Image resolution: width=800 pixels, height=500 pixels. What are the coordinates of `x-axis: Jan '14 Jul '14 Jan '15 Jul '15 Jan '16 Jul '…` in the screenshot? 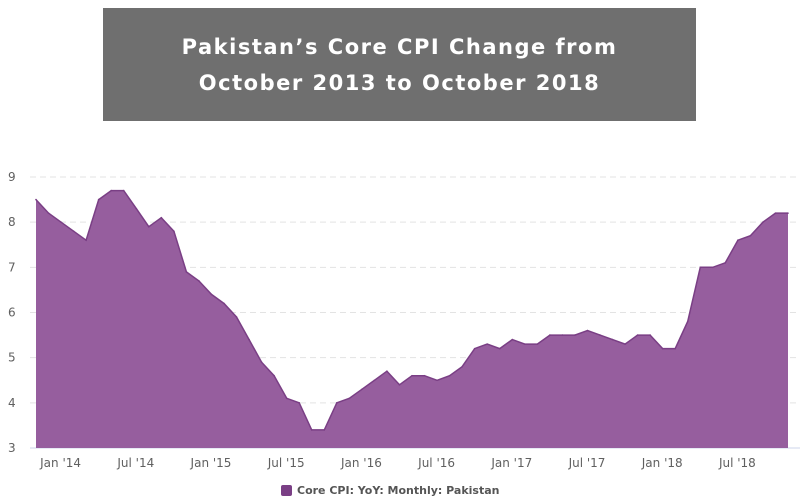 It's located at (415, 458).